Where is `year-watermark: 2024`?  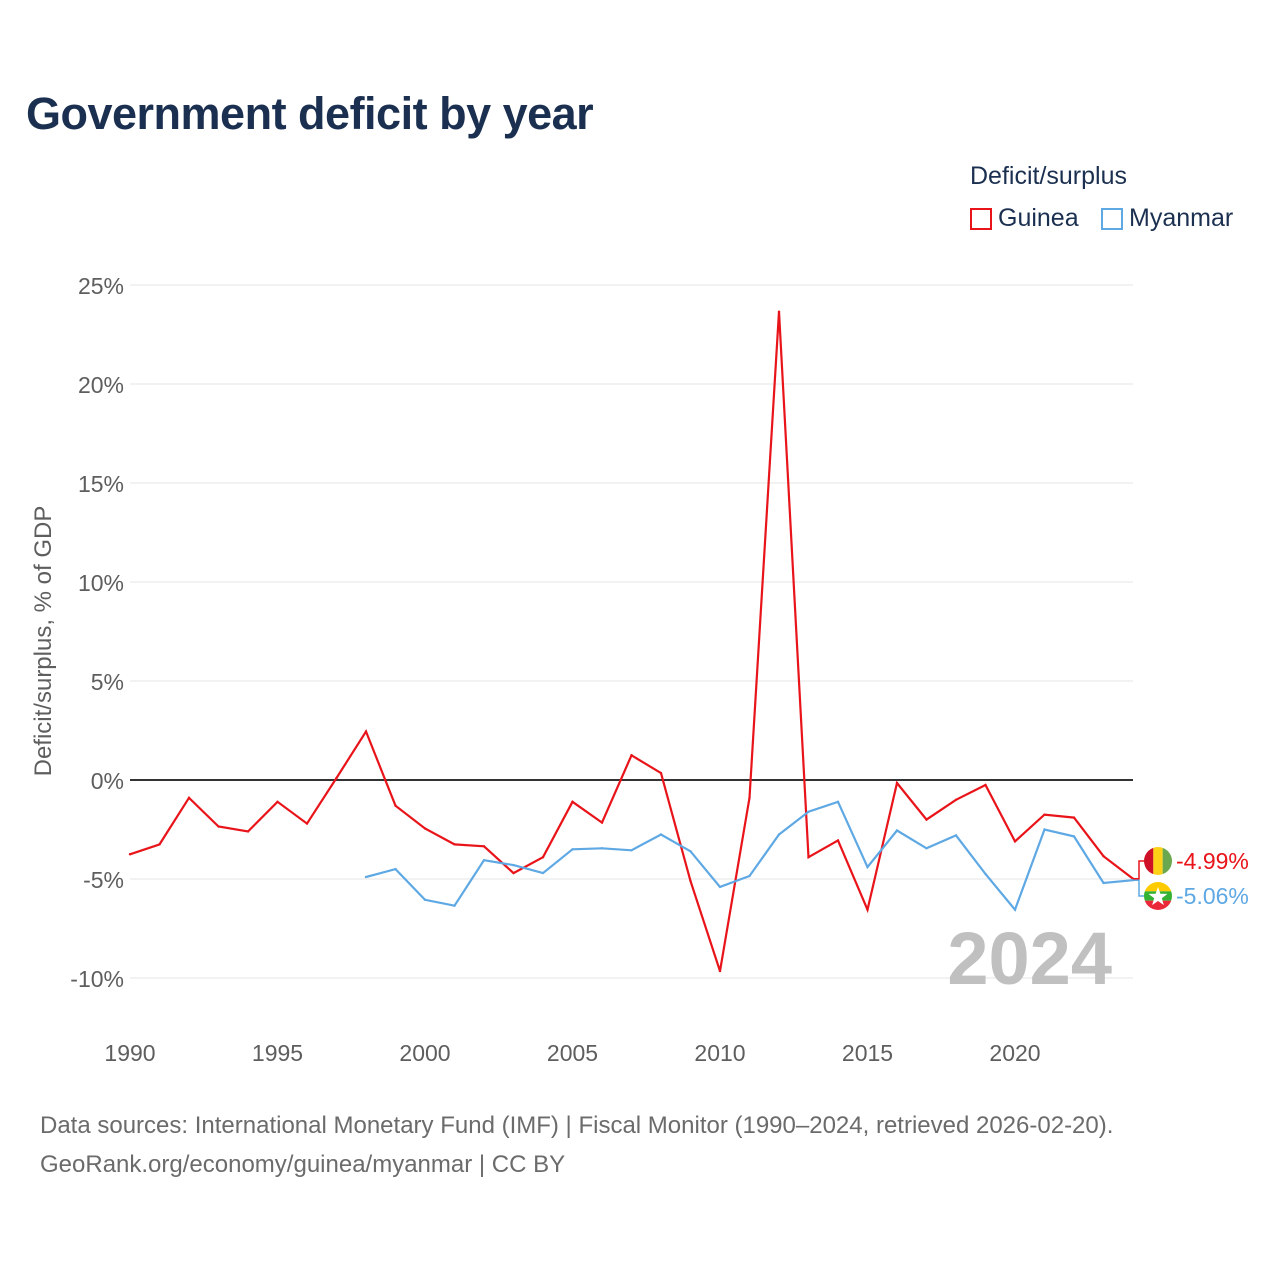
year-watermark: 2024 is located at coordinates (1029, 958).